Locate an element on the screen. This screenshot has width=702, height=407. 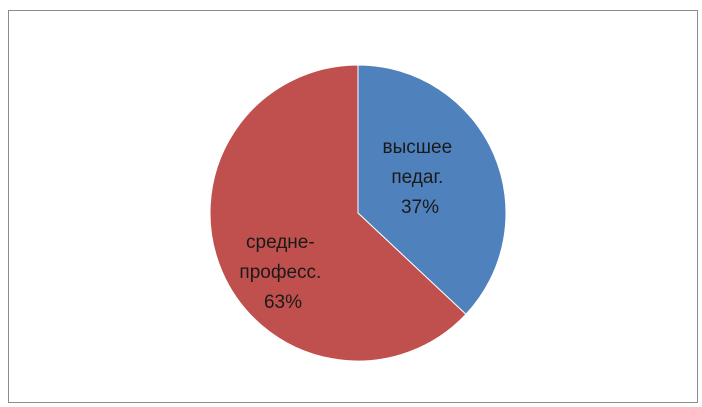
slice-label-vysshee-line-1: высшее is located at coordinates (418, 147).